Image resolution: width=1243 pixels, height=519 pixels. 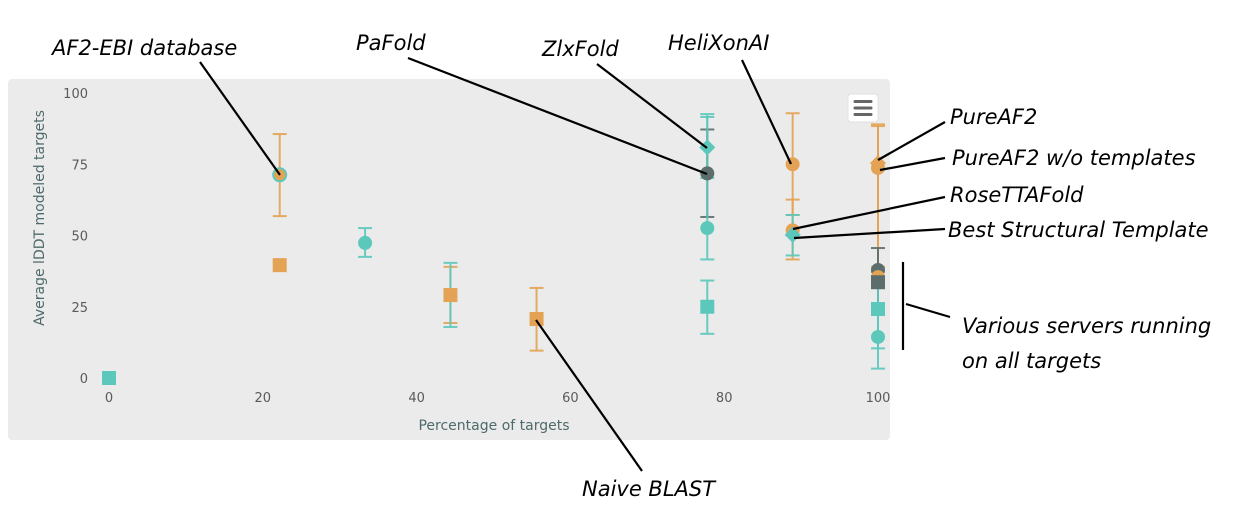 What do you see at coordinates (79, 237) in the screenshot?
I see `y-tick-label: 50` at bounding box center [79, 237].